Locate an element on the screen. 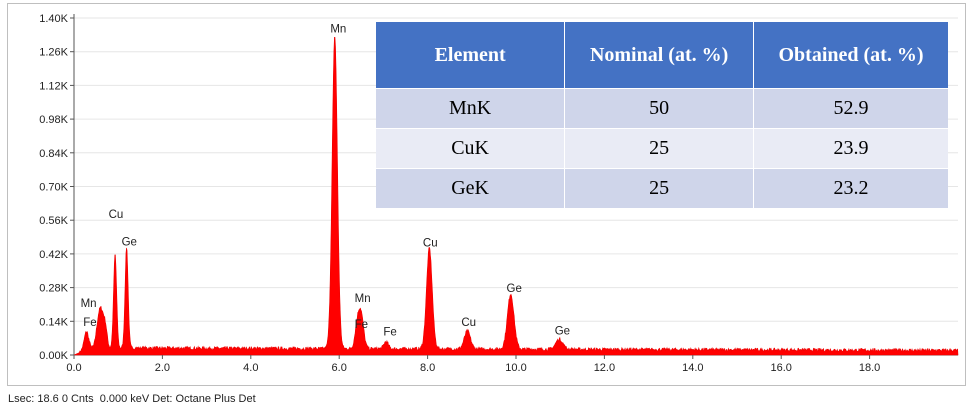 The width and height of the screenshot is (973, 417). y-tick-label: 0.56K is located at coordinates (53, 221).